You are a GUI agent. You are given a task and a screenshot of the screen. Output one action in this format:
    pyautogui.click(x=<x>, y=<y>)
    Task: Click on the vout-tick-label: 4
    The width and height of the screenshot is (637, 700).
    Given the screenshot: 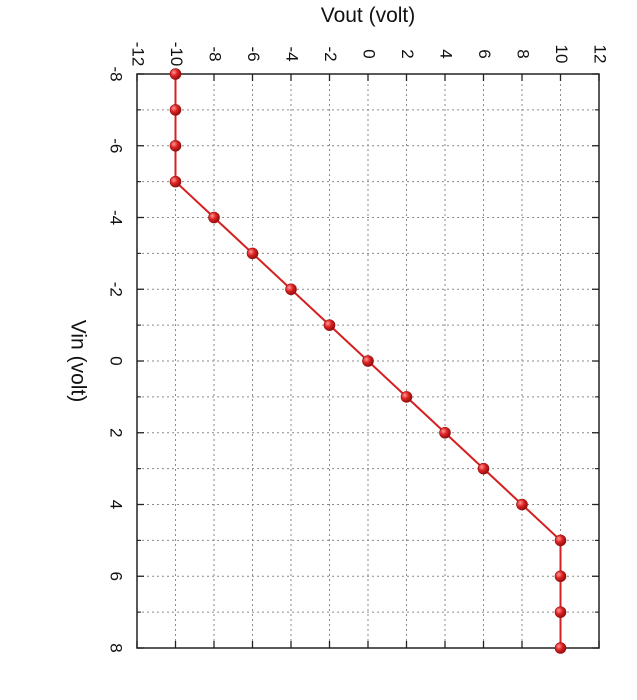 What is the action you would take?
    pyautogui.click(x=446, y=53)
    